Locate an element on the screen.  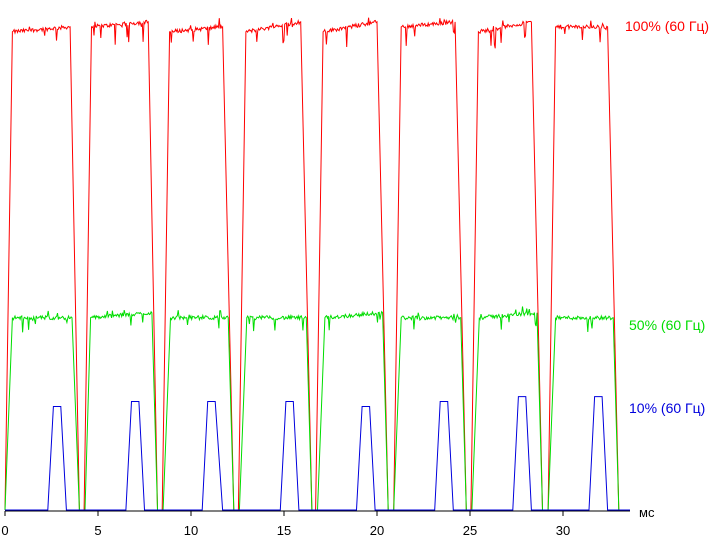
x-tick-label: 15 is located at coordinates (284, 530).